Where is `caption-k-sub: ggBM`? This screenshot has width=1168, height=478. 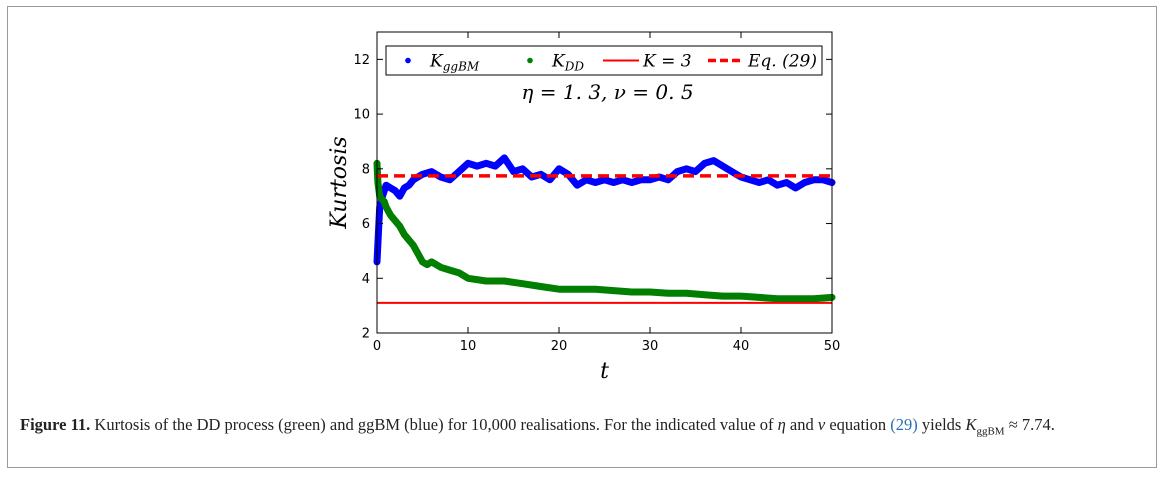 caption-k-sub: ggBM is located at coordinates (990, 431).